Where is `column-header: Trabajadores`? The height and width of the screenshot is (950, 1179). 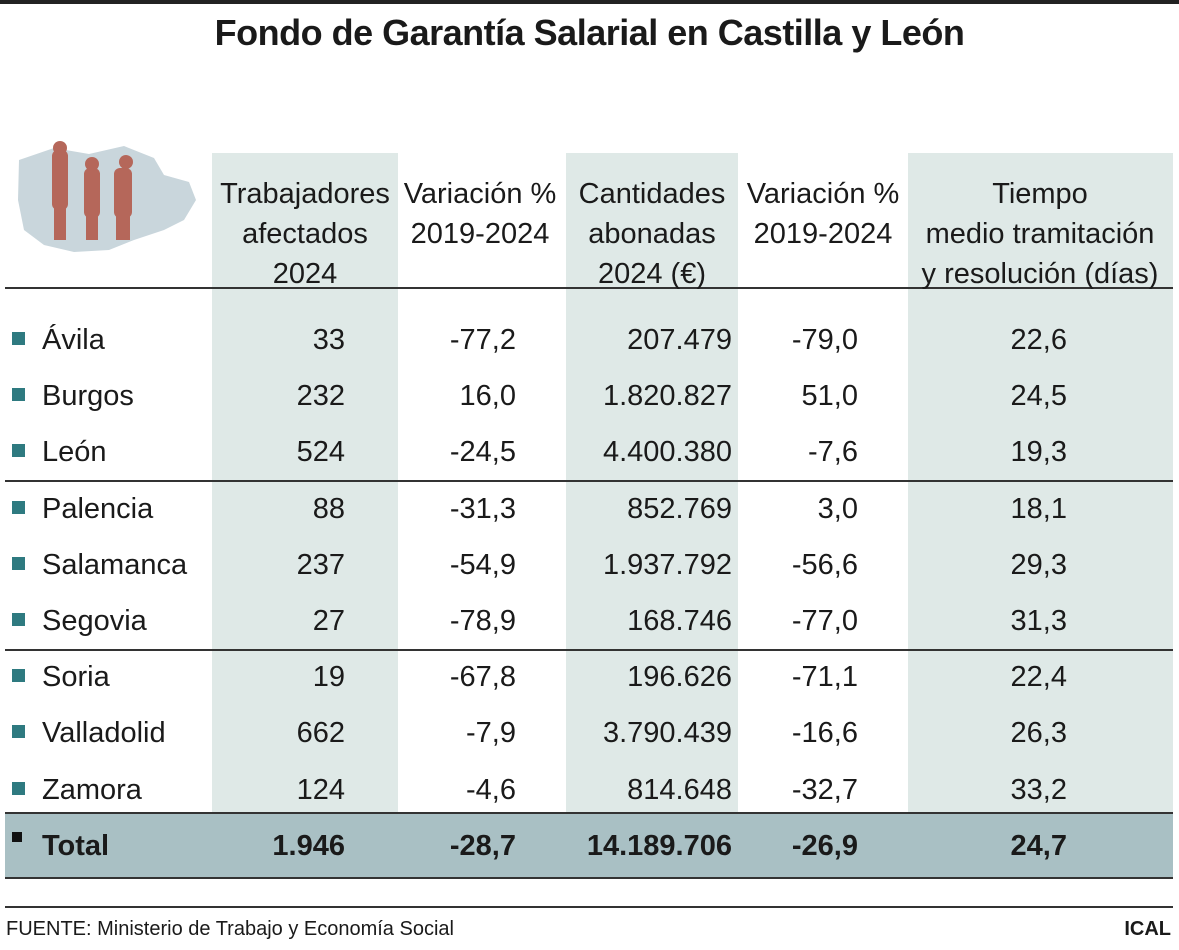
column-header: Trabajadores is located at coordinates (305, 194).